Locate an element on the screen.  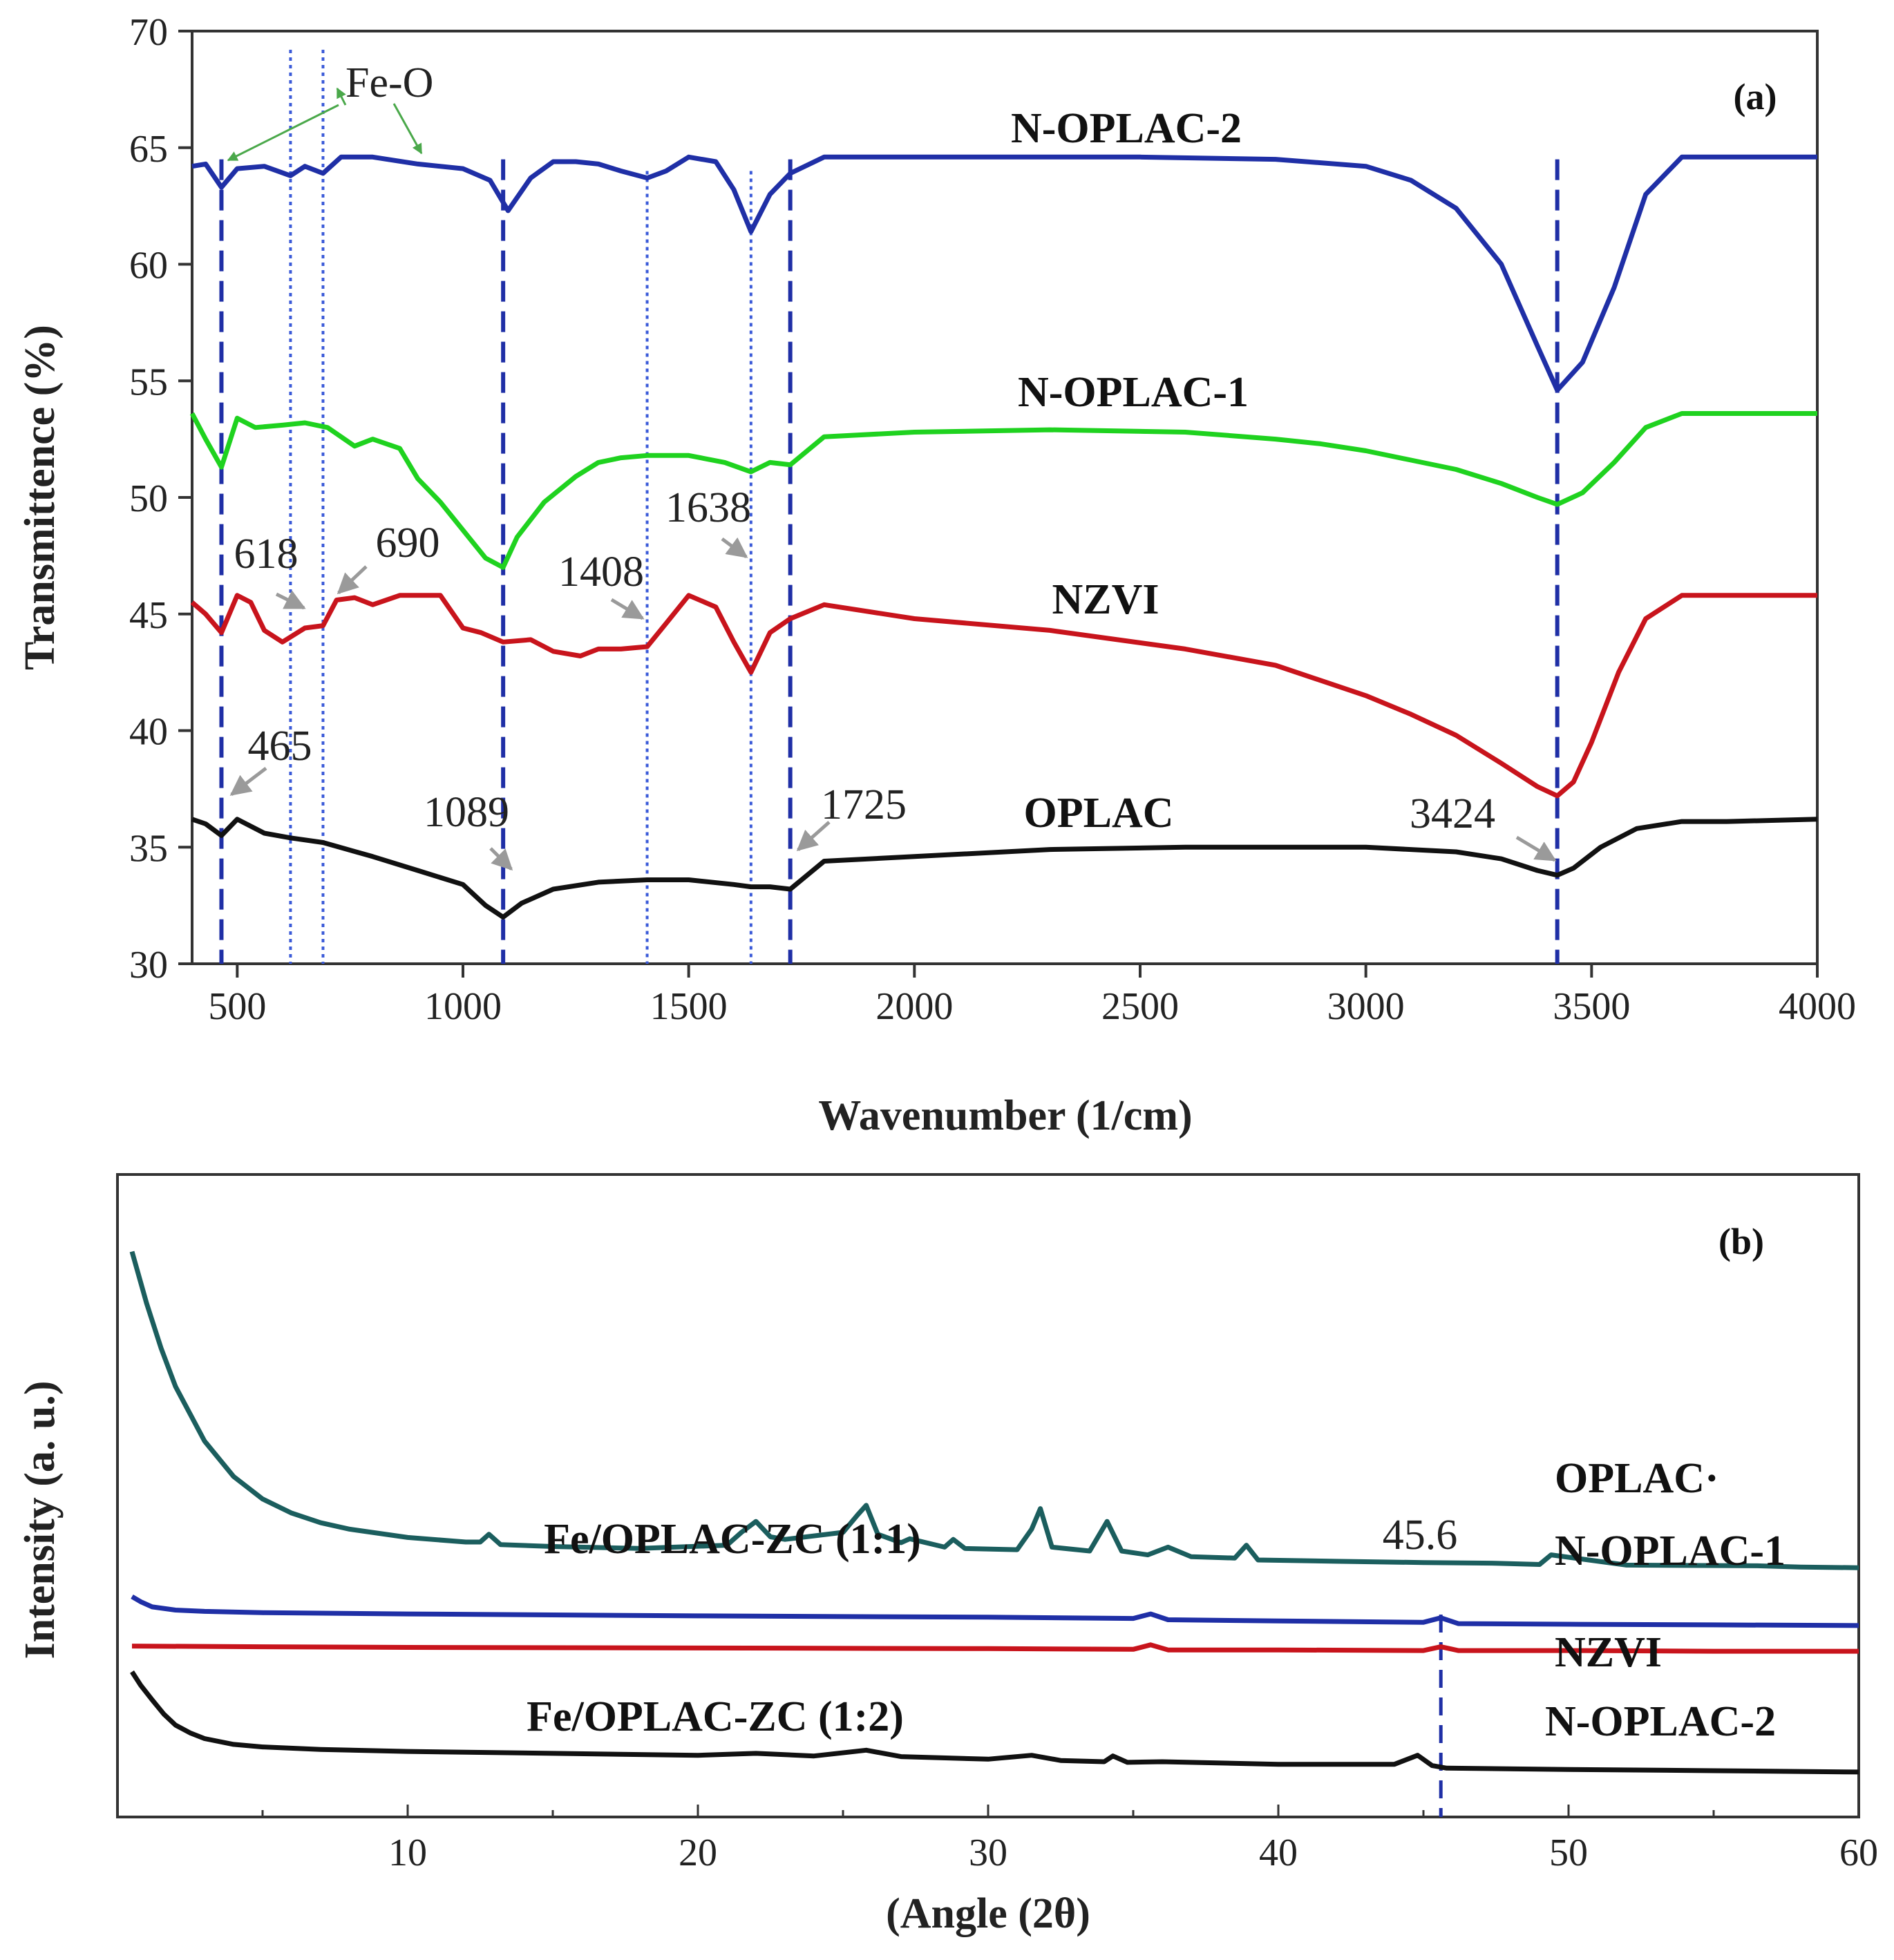
peak-label-618: 618 is located at coordinates (266, 554).